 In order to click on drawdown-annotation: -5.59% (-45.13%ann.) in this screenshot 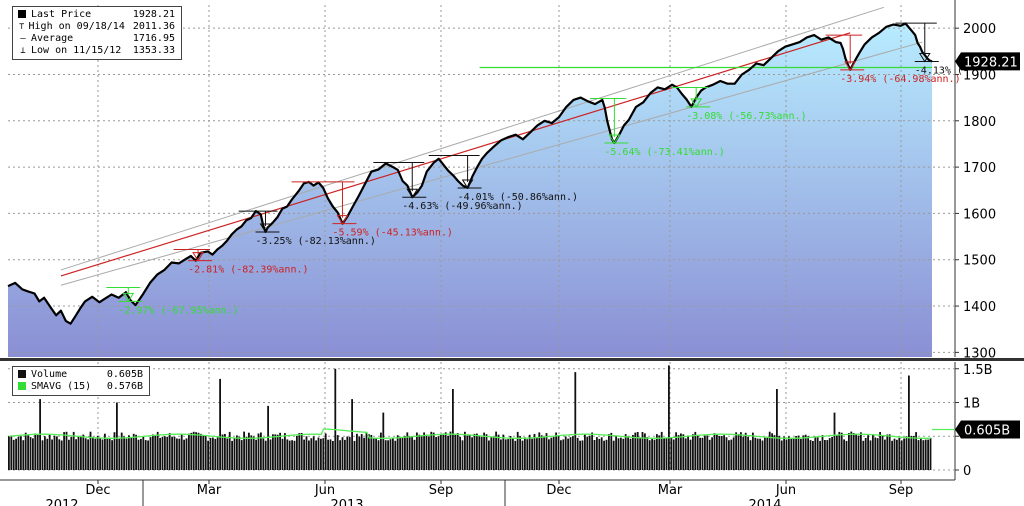, I will do `click(372, 210)`.